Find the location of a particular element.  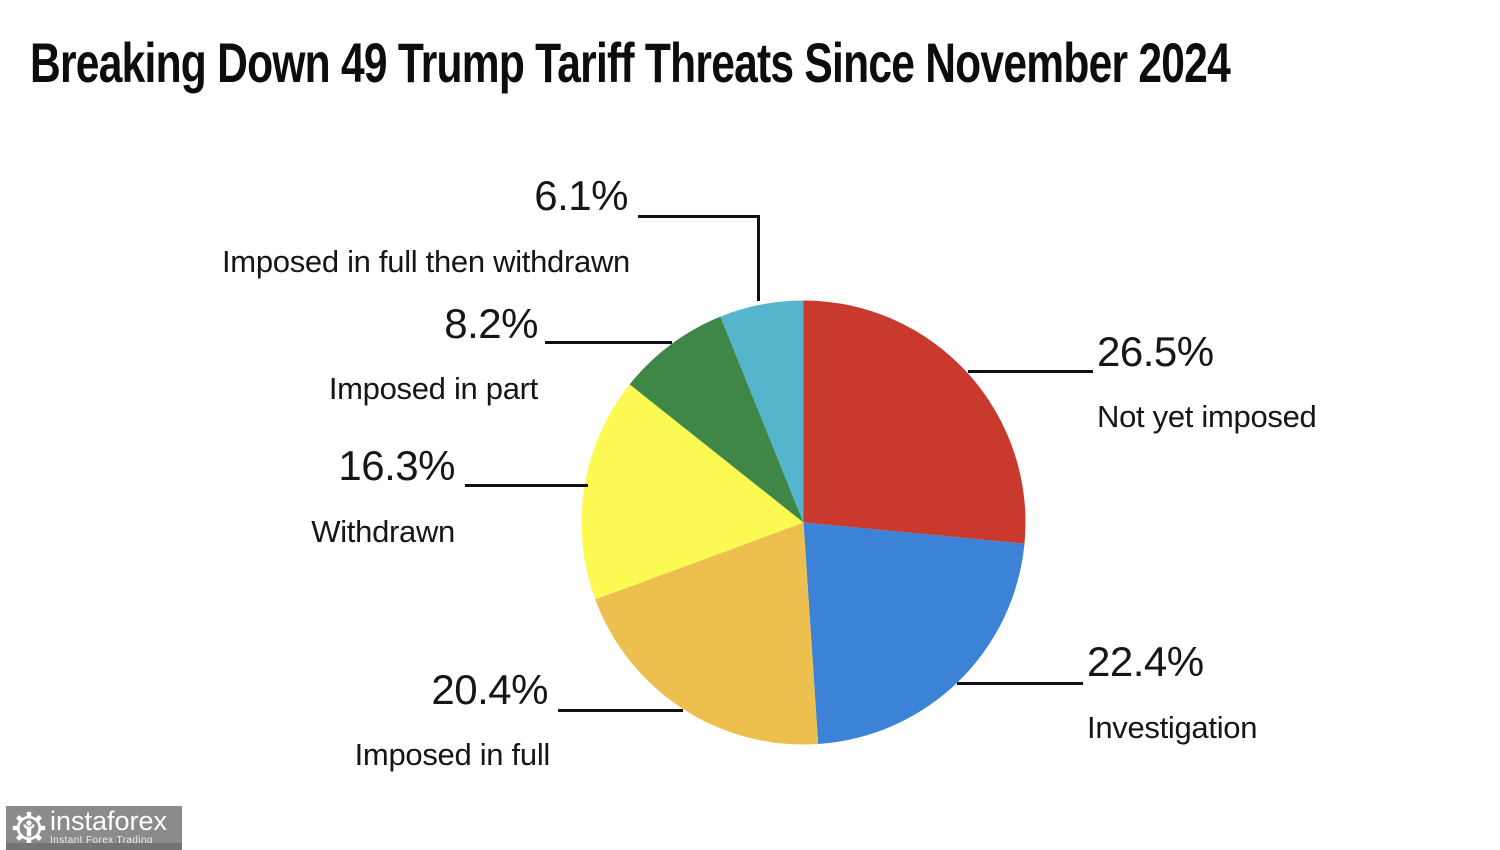

logo-bottom-strip is located at coordinates (94, 846).